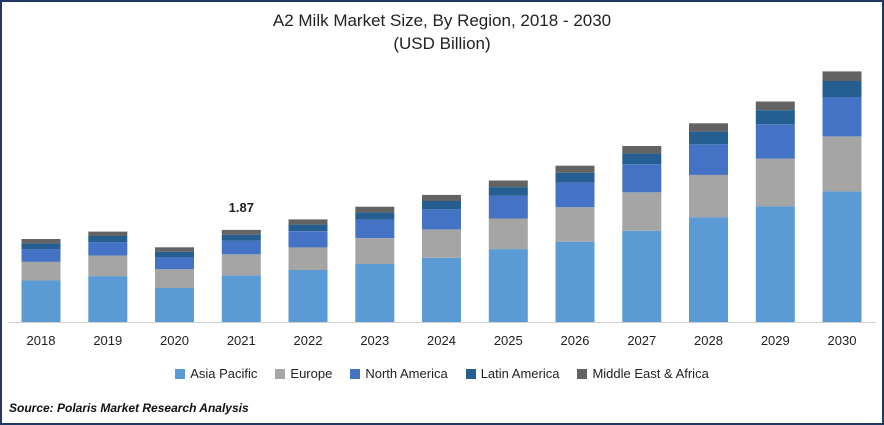 This screenshot has width=884, height=425. I want to click on x-tick-label: 2026, so click(575, 340).